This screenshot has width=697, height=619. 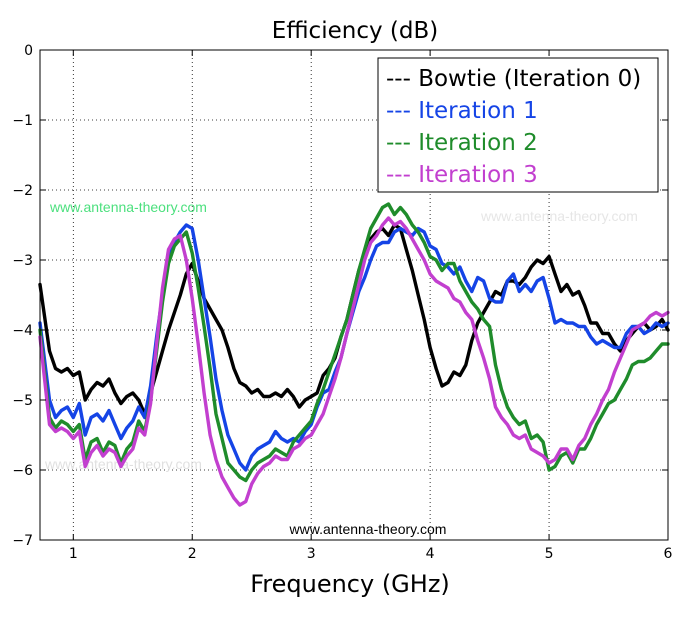 I want to click on y-tick-label: −1, so click(x=22, y=121).